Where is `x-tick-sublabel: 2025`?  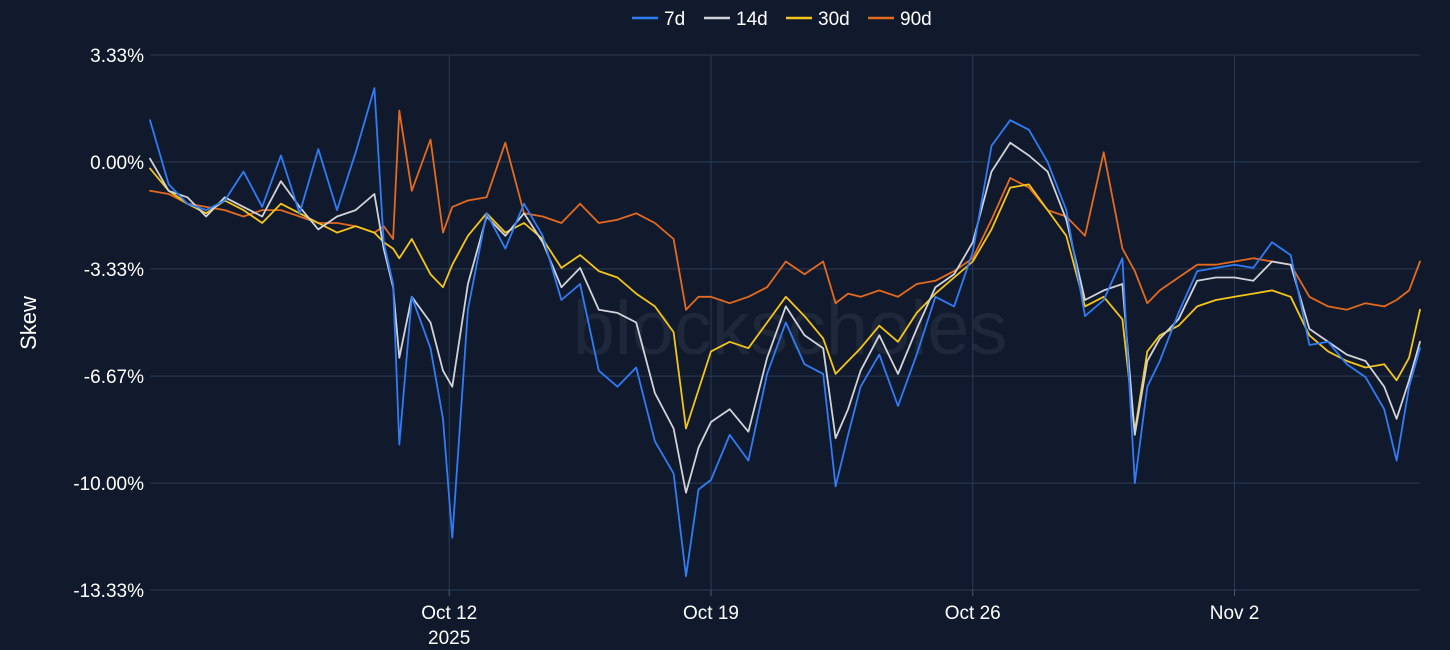
x-tick-sublabel: 2025 is located at coordinates (449, 638).